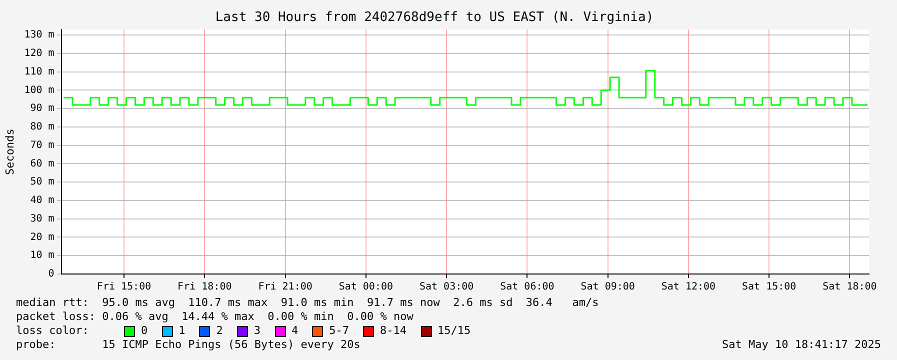  Describe the element at coordinates (188, 345) in the screenshot. I see `text: probe: 15 ICMP Echo Pings (56 Bytes) every 20s` at that location.